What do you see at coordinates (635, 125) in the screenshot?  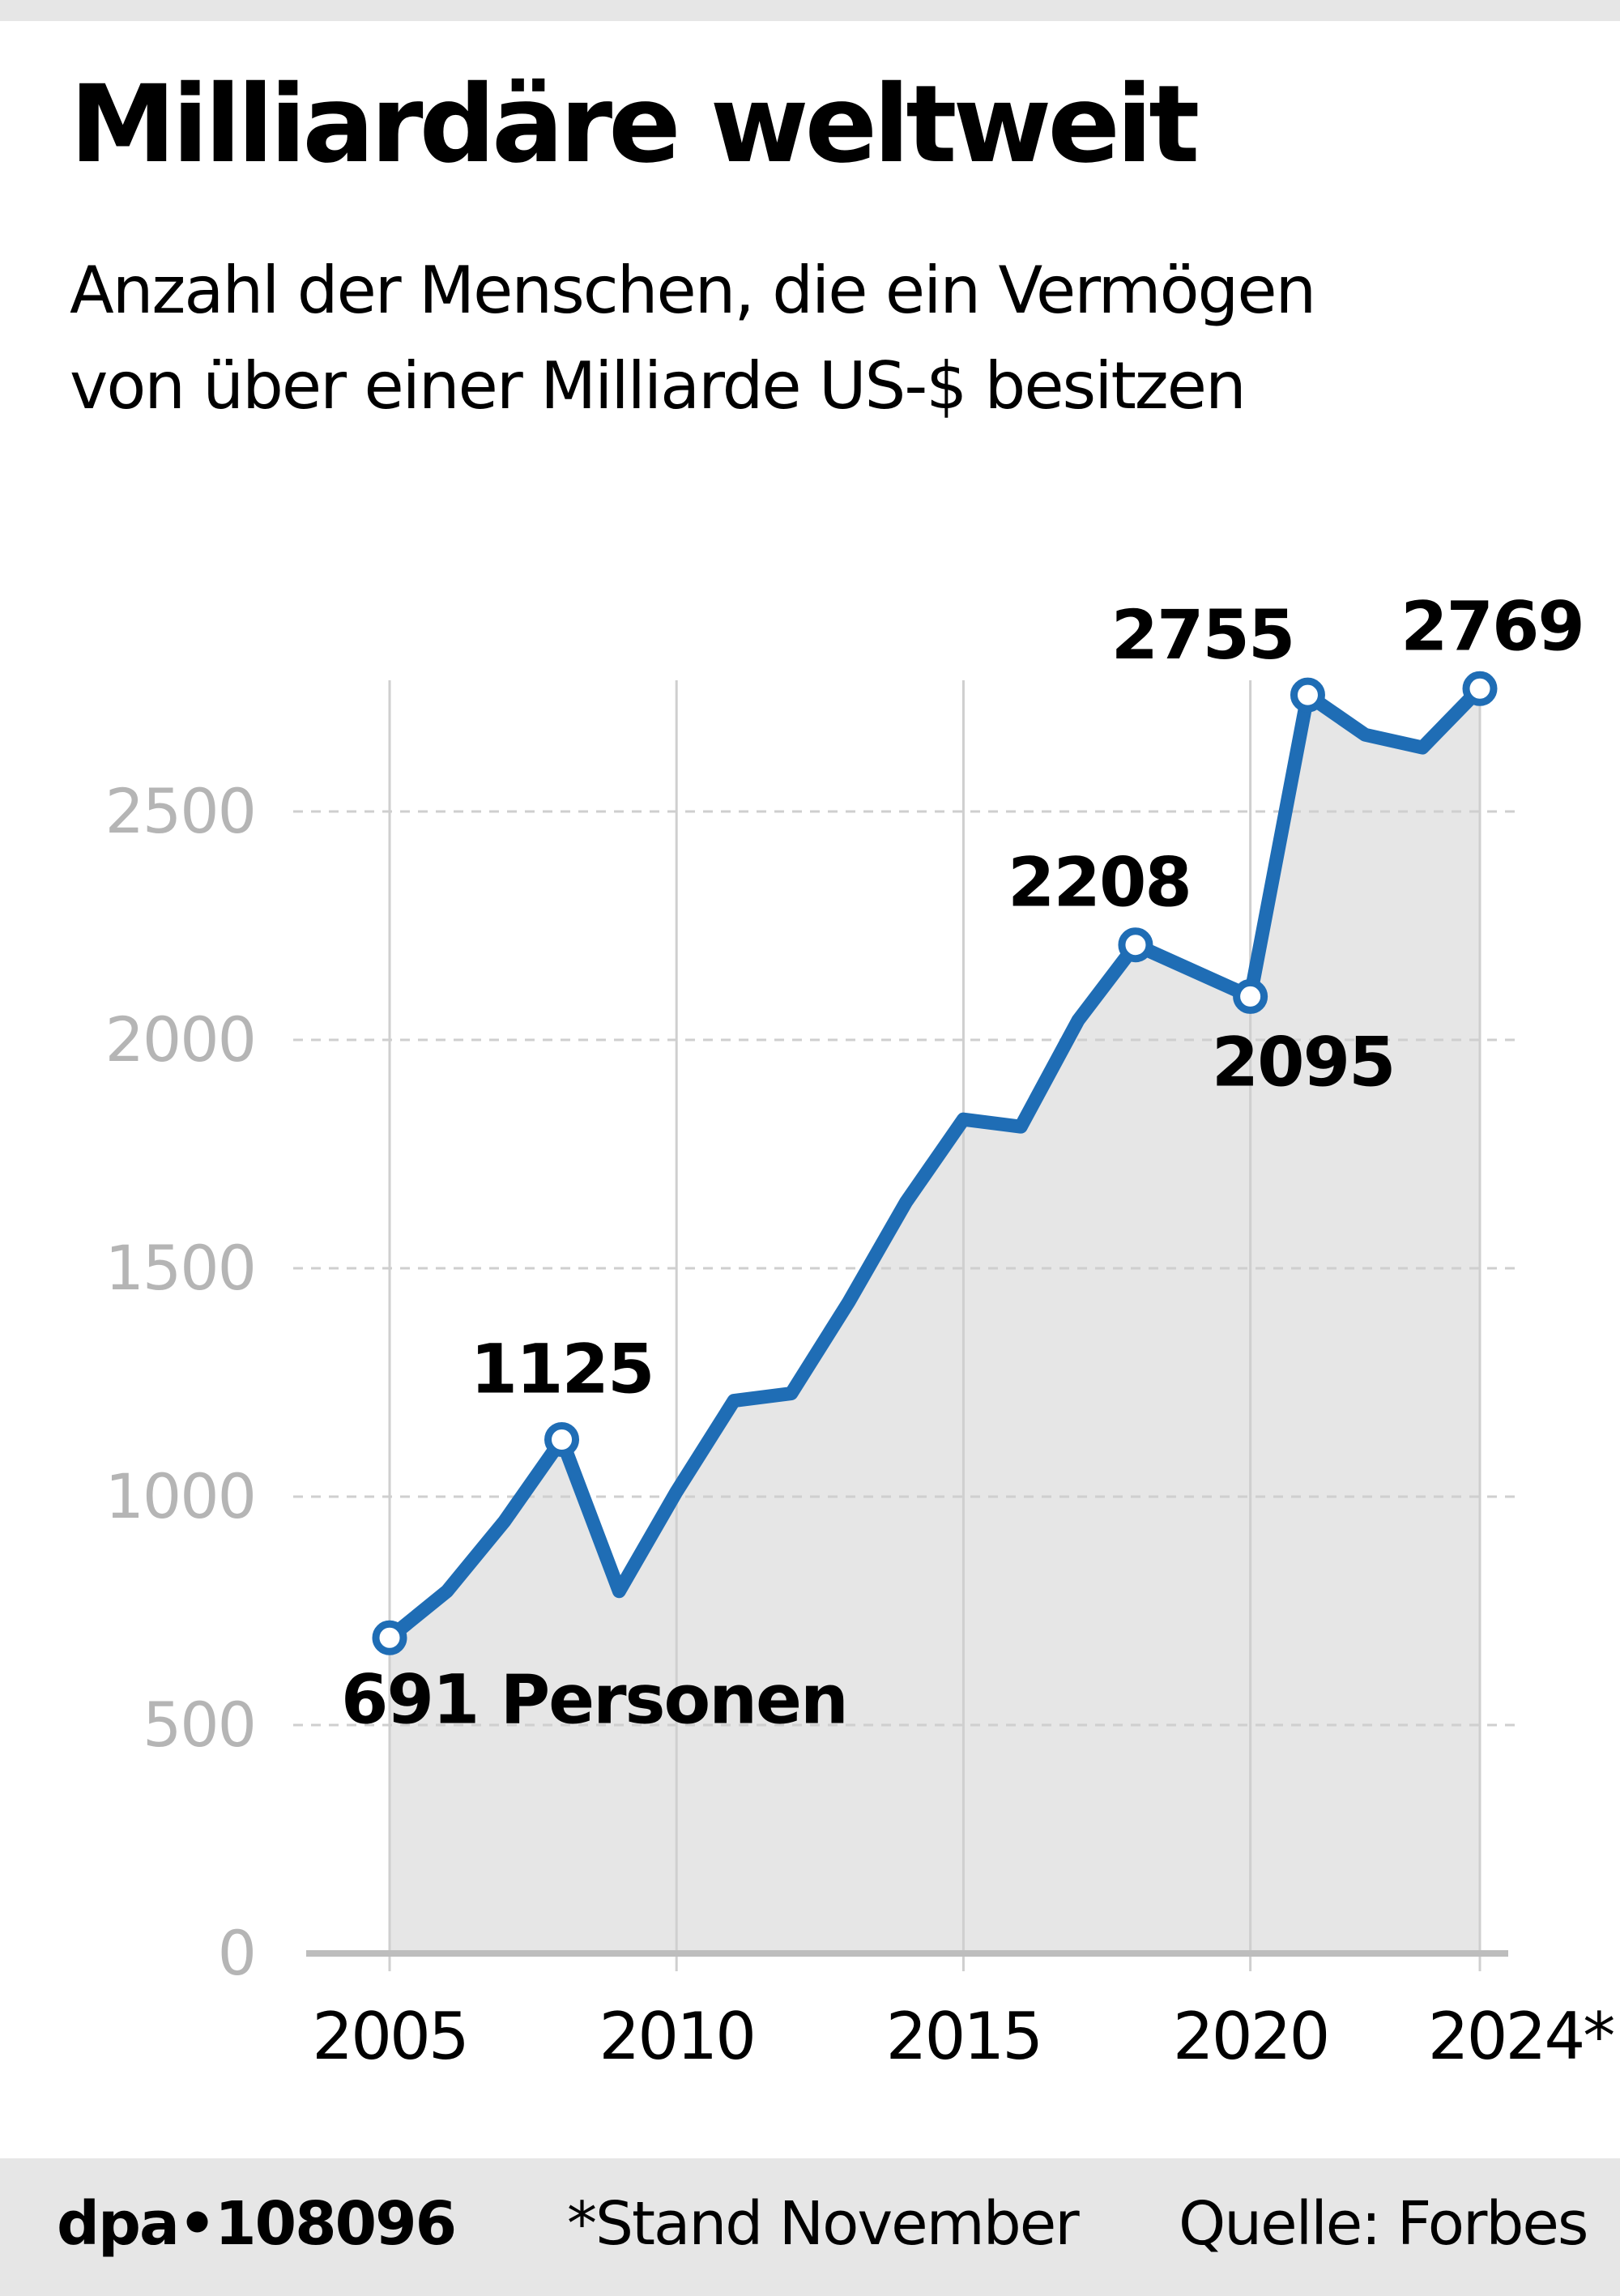 I see `chart-title: Milliardäre weltweit` at bounding box center [635, 125].